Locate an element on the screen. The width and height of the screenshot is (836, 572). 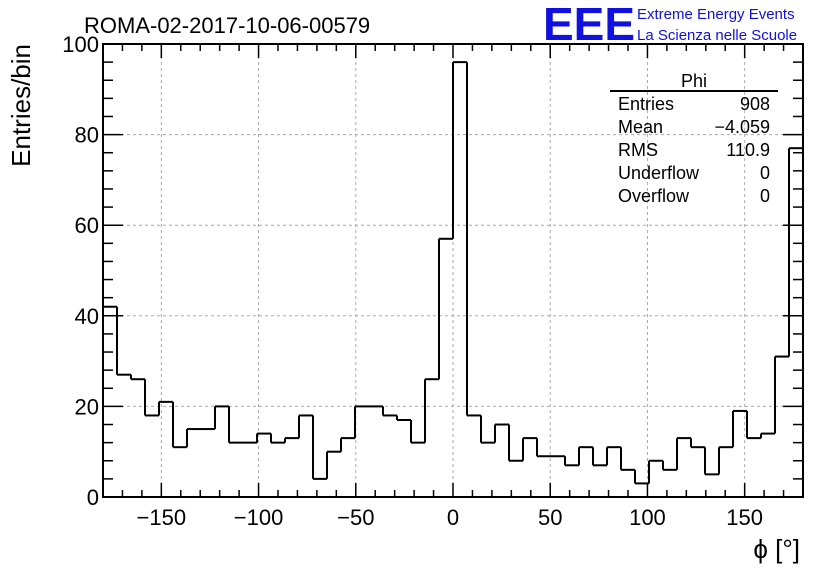
x-tick-labels: −150 −100 −50 0 50 100 150 is located at coordinates (450, 517).